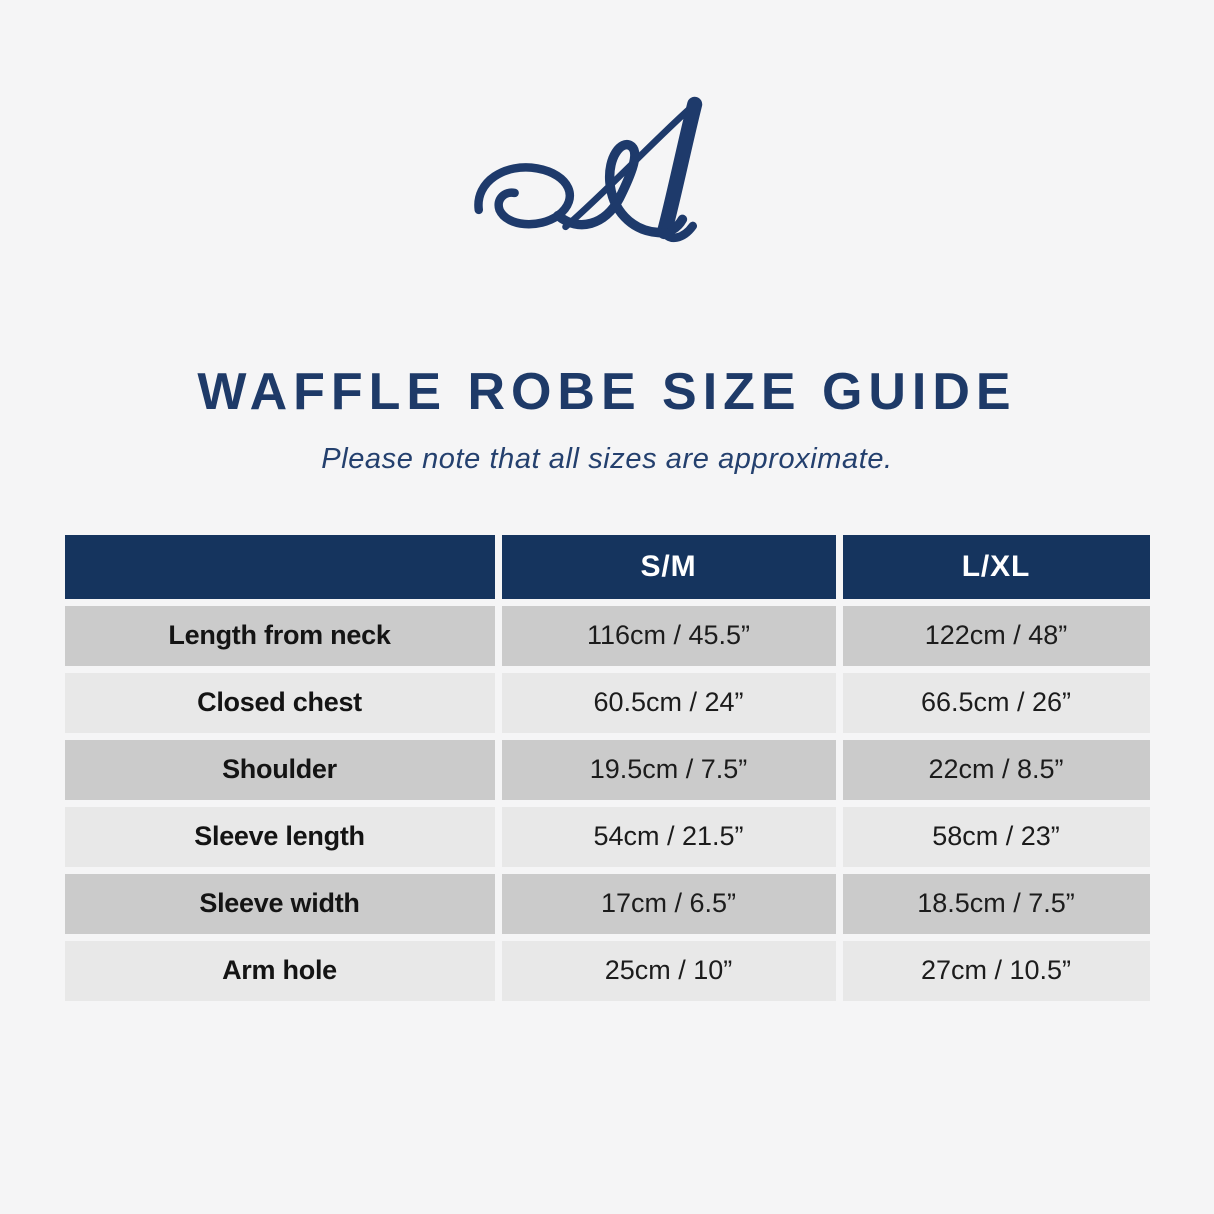  Describe the element at coordinates (279, 903) in the screenshot. I see `row-label: Sleeve width` at that location.